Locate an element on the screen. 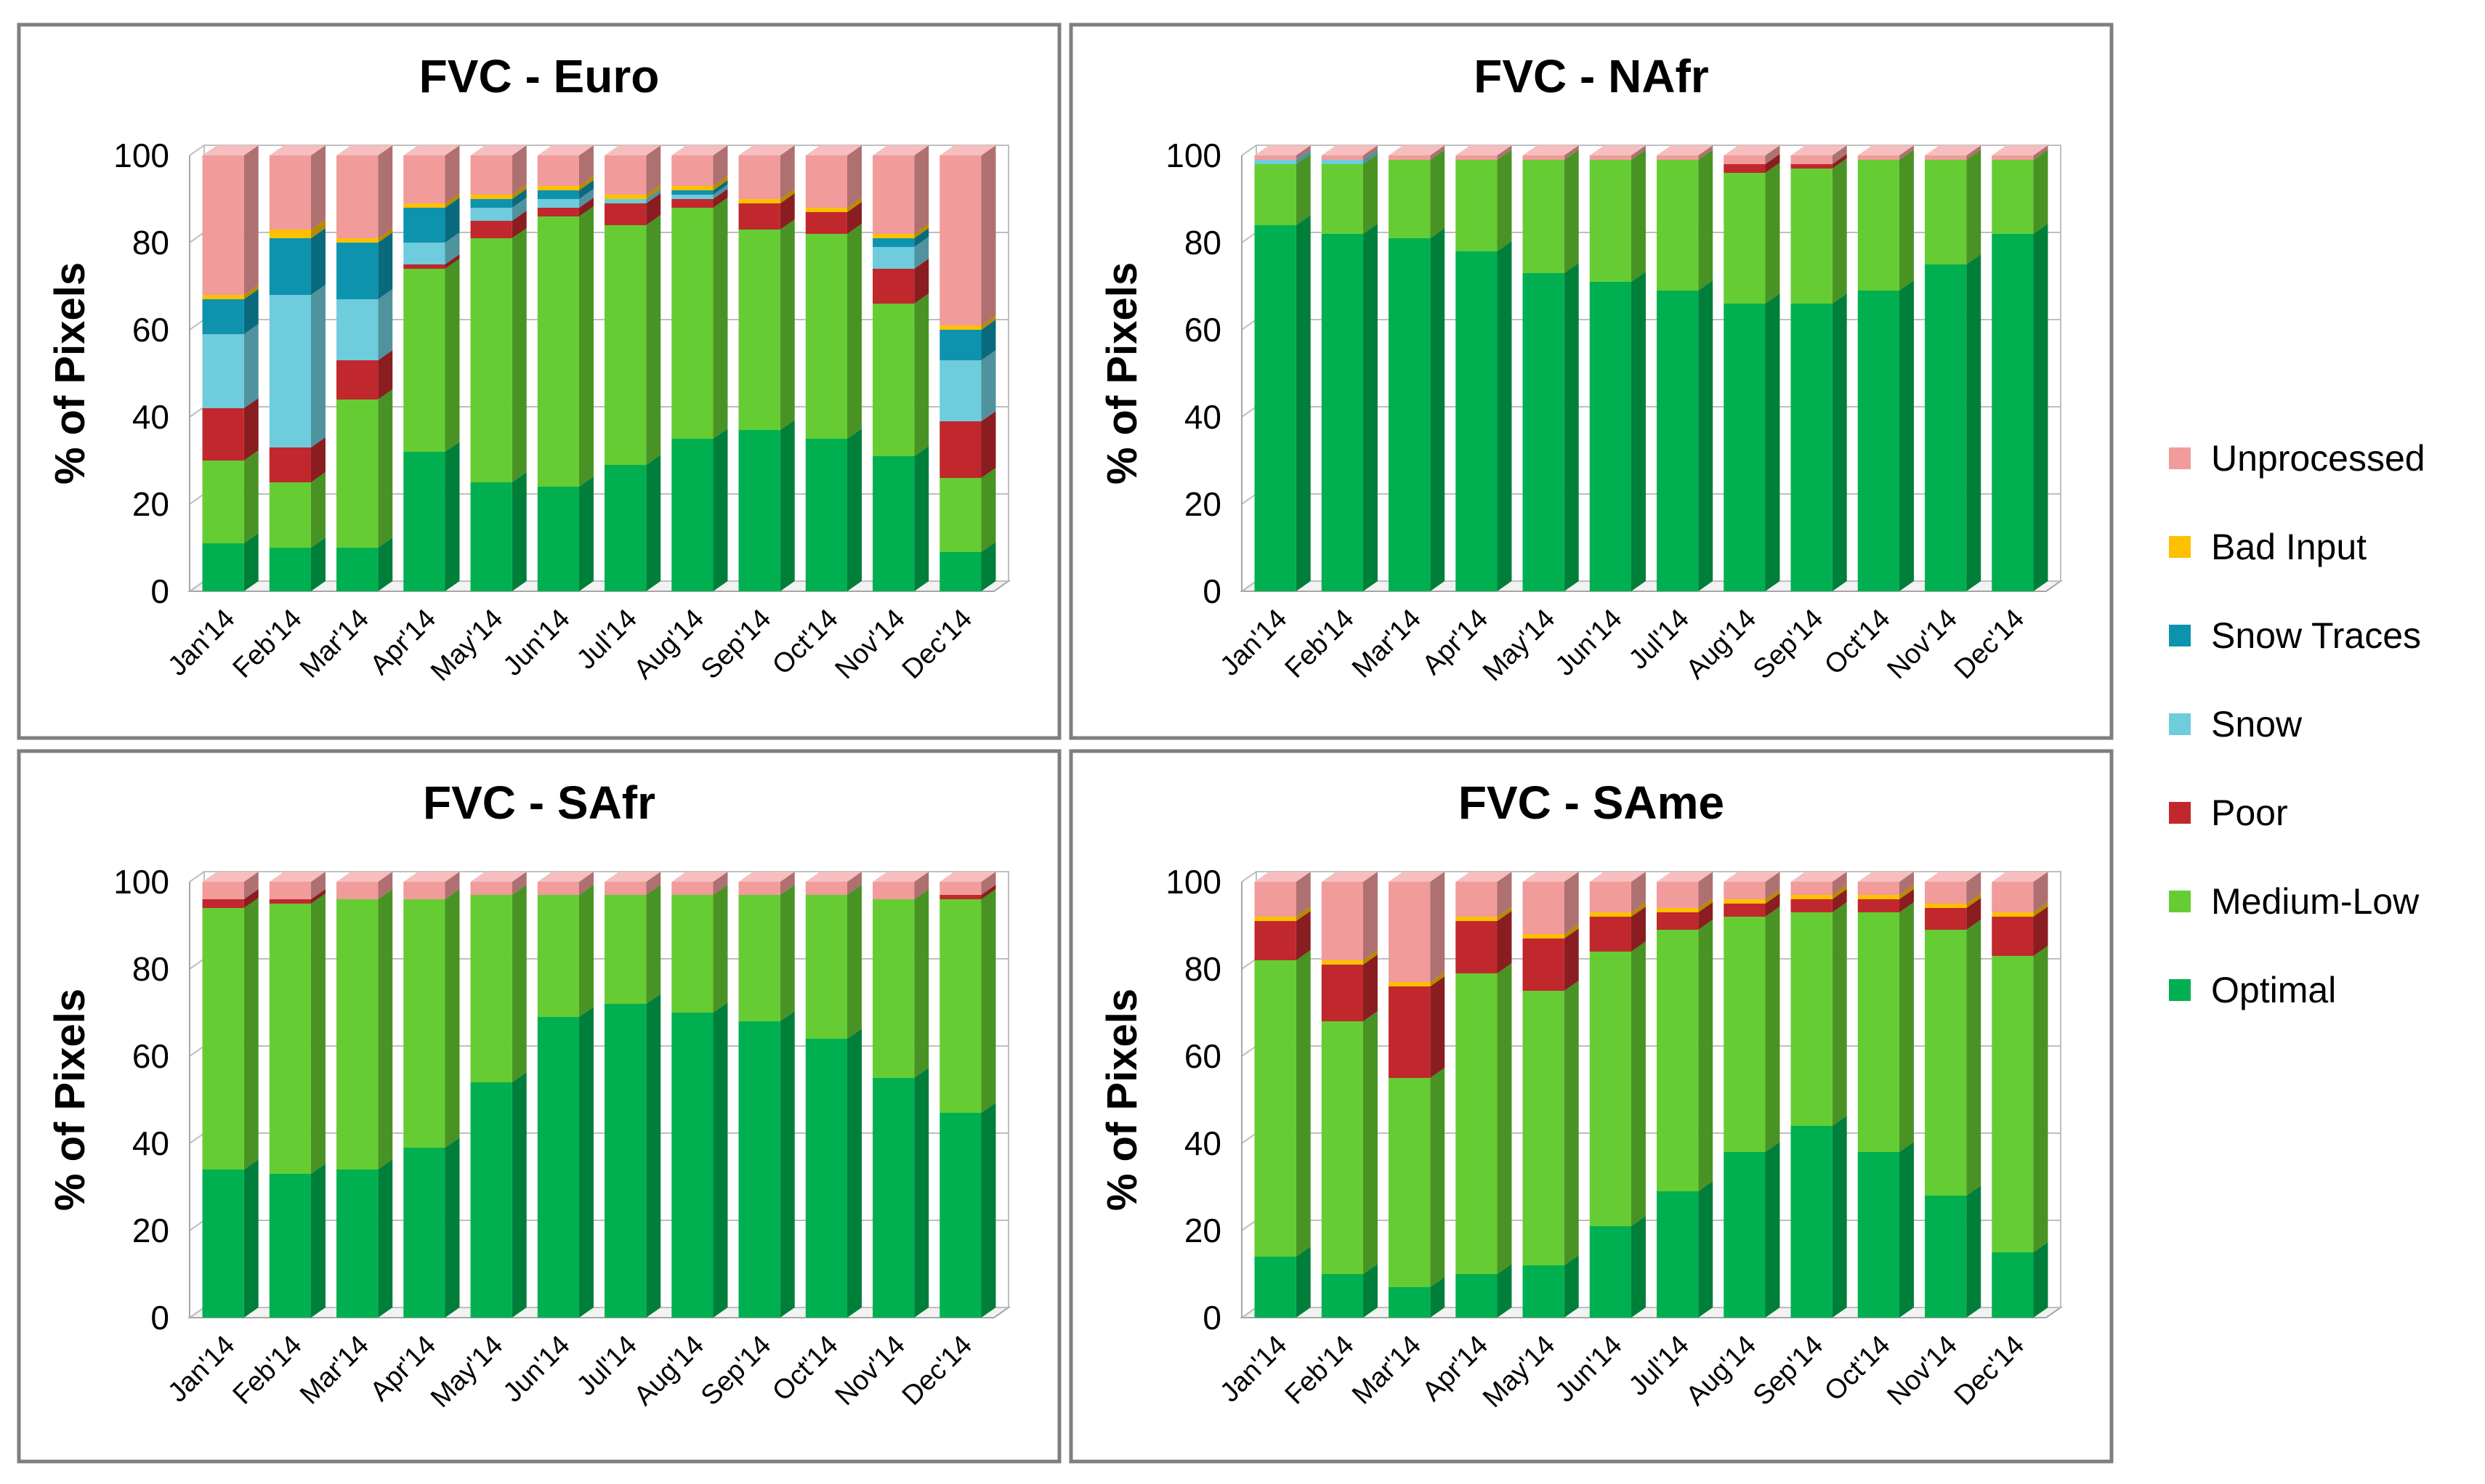 The image size is (2485, 1484). y-tick-label: 60 is located at coordinates (1202, 1056).